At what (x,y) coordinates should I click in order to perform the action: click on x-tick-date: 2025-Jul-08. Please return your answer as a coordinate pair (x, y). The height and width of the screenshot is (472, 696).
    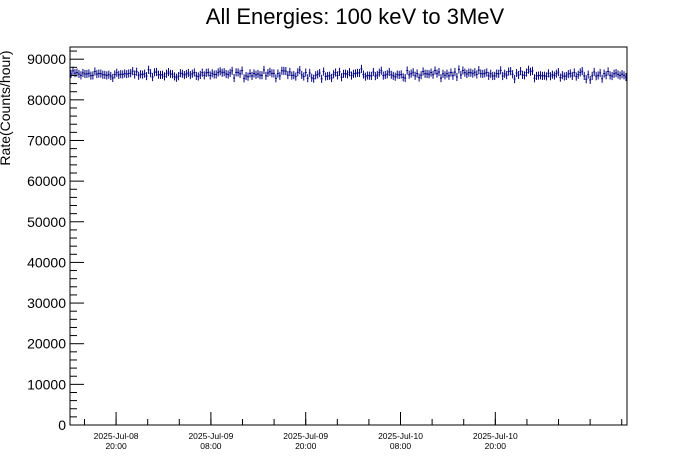
    Looking at the image, I should click on (116, 436).